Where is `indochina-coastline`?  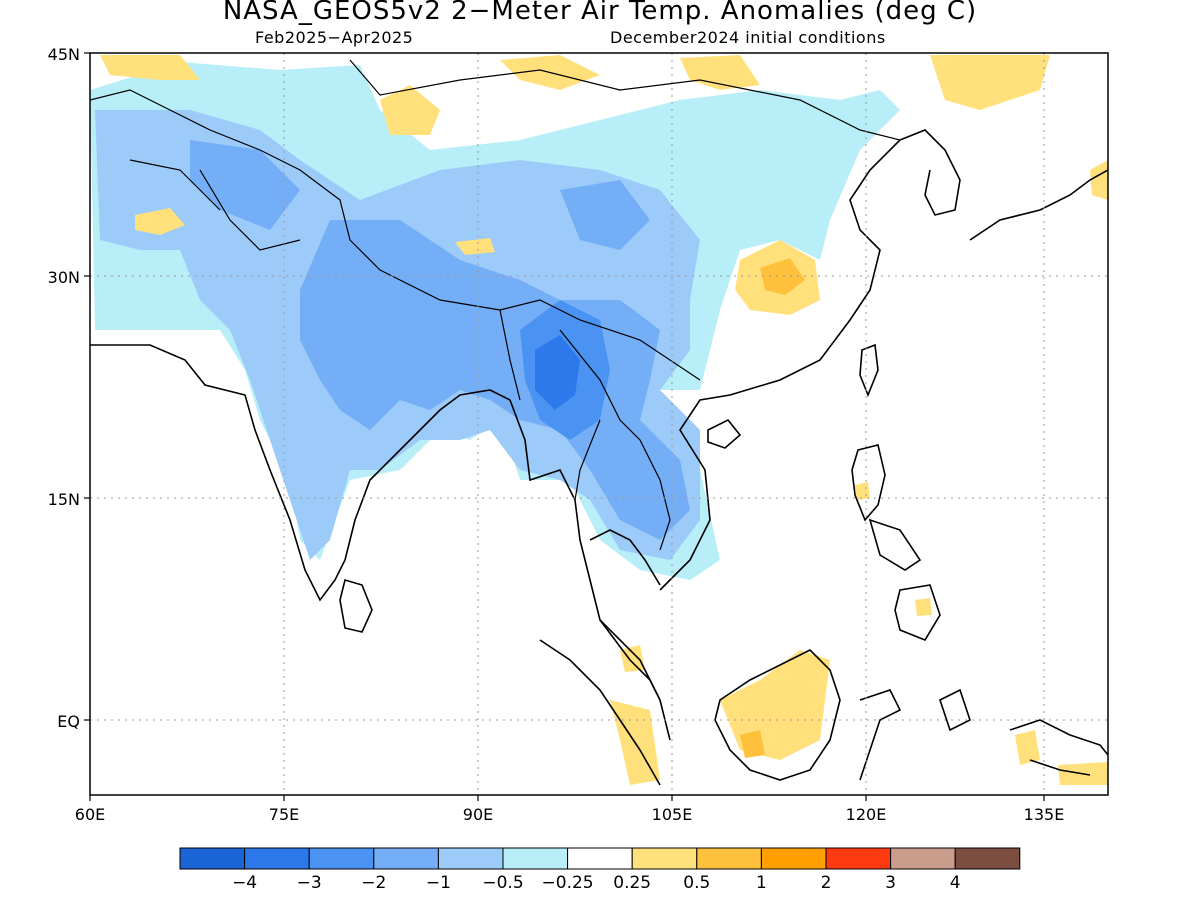 indochina-coastline is located at coordinates (590, 570).